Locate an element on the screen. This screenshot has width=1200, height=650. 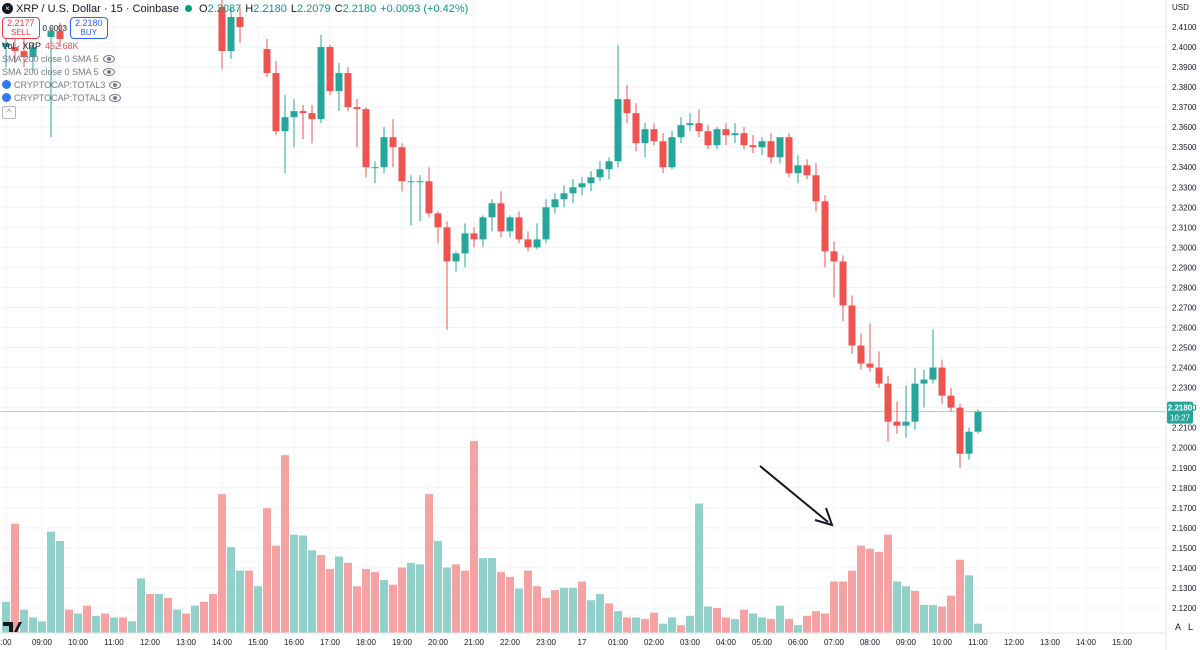
spread-value: 0.0003 is located at coordinates (54, 28).